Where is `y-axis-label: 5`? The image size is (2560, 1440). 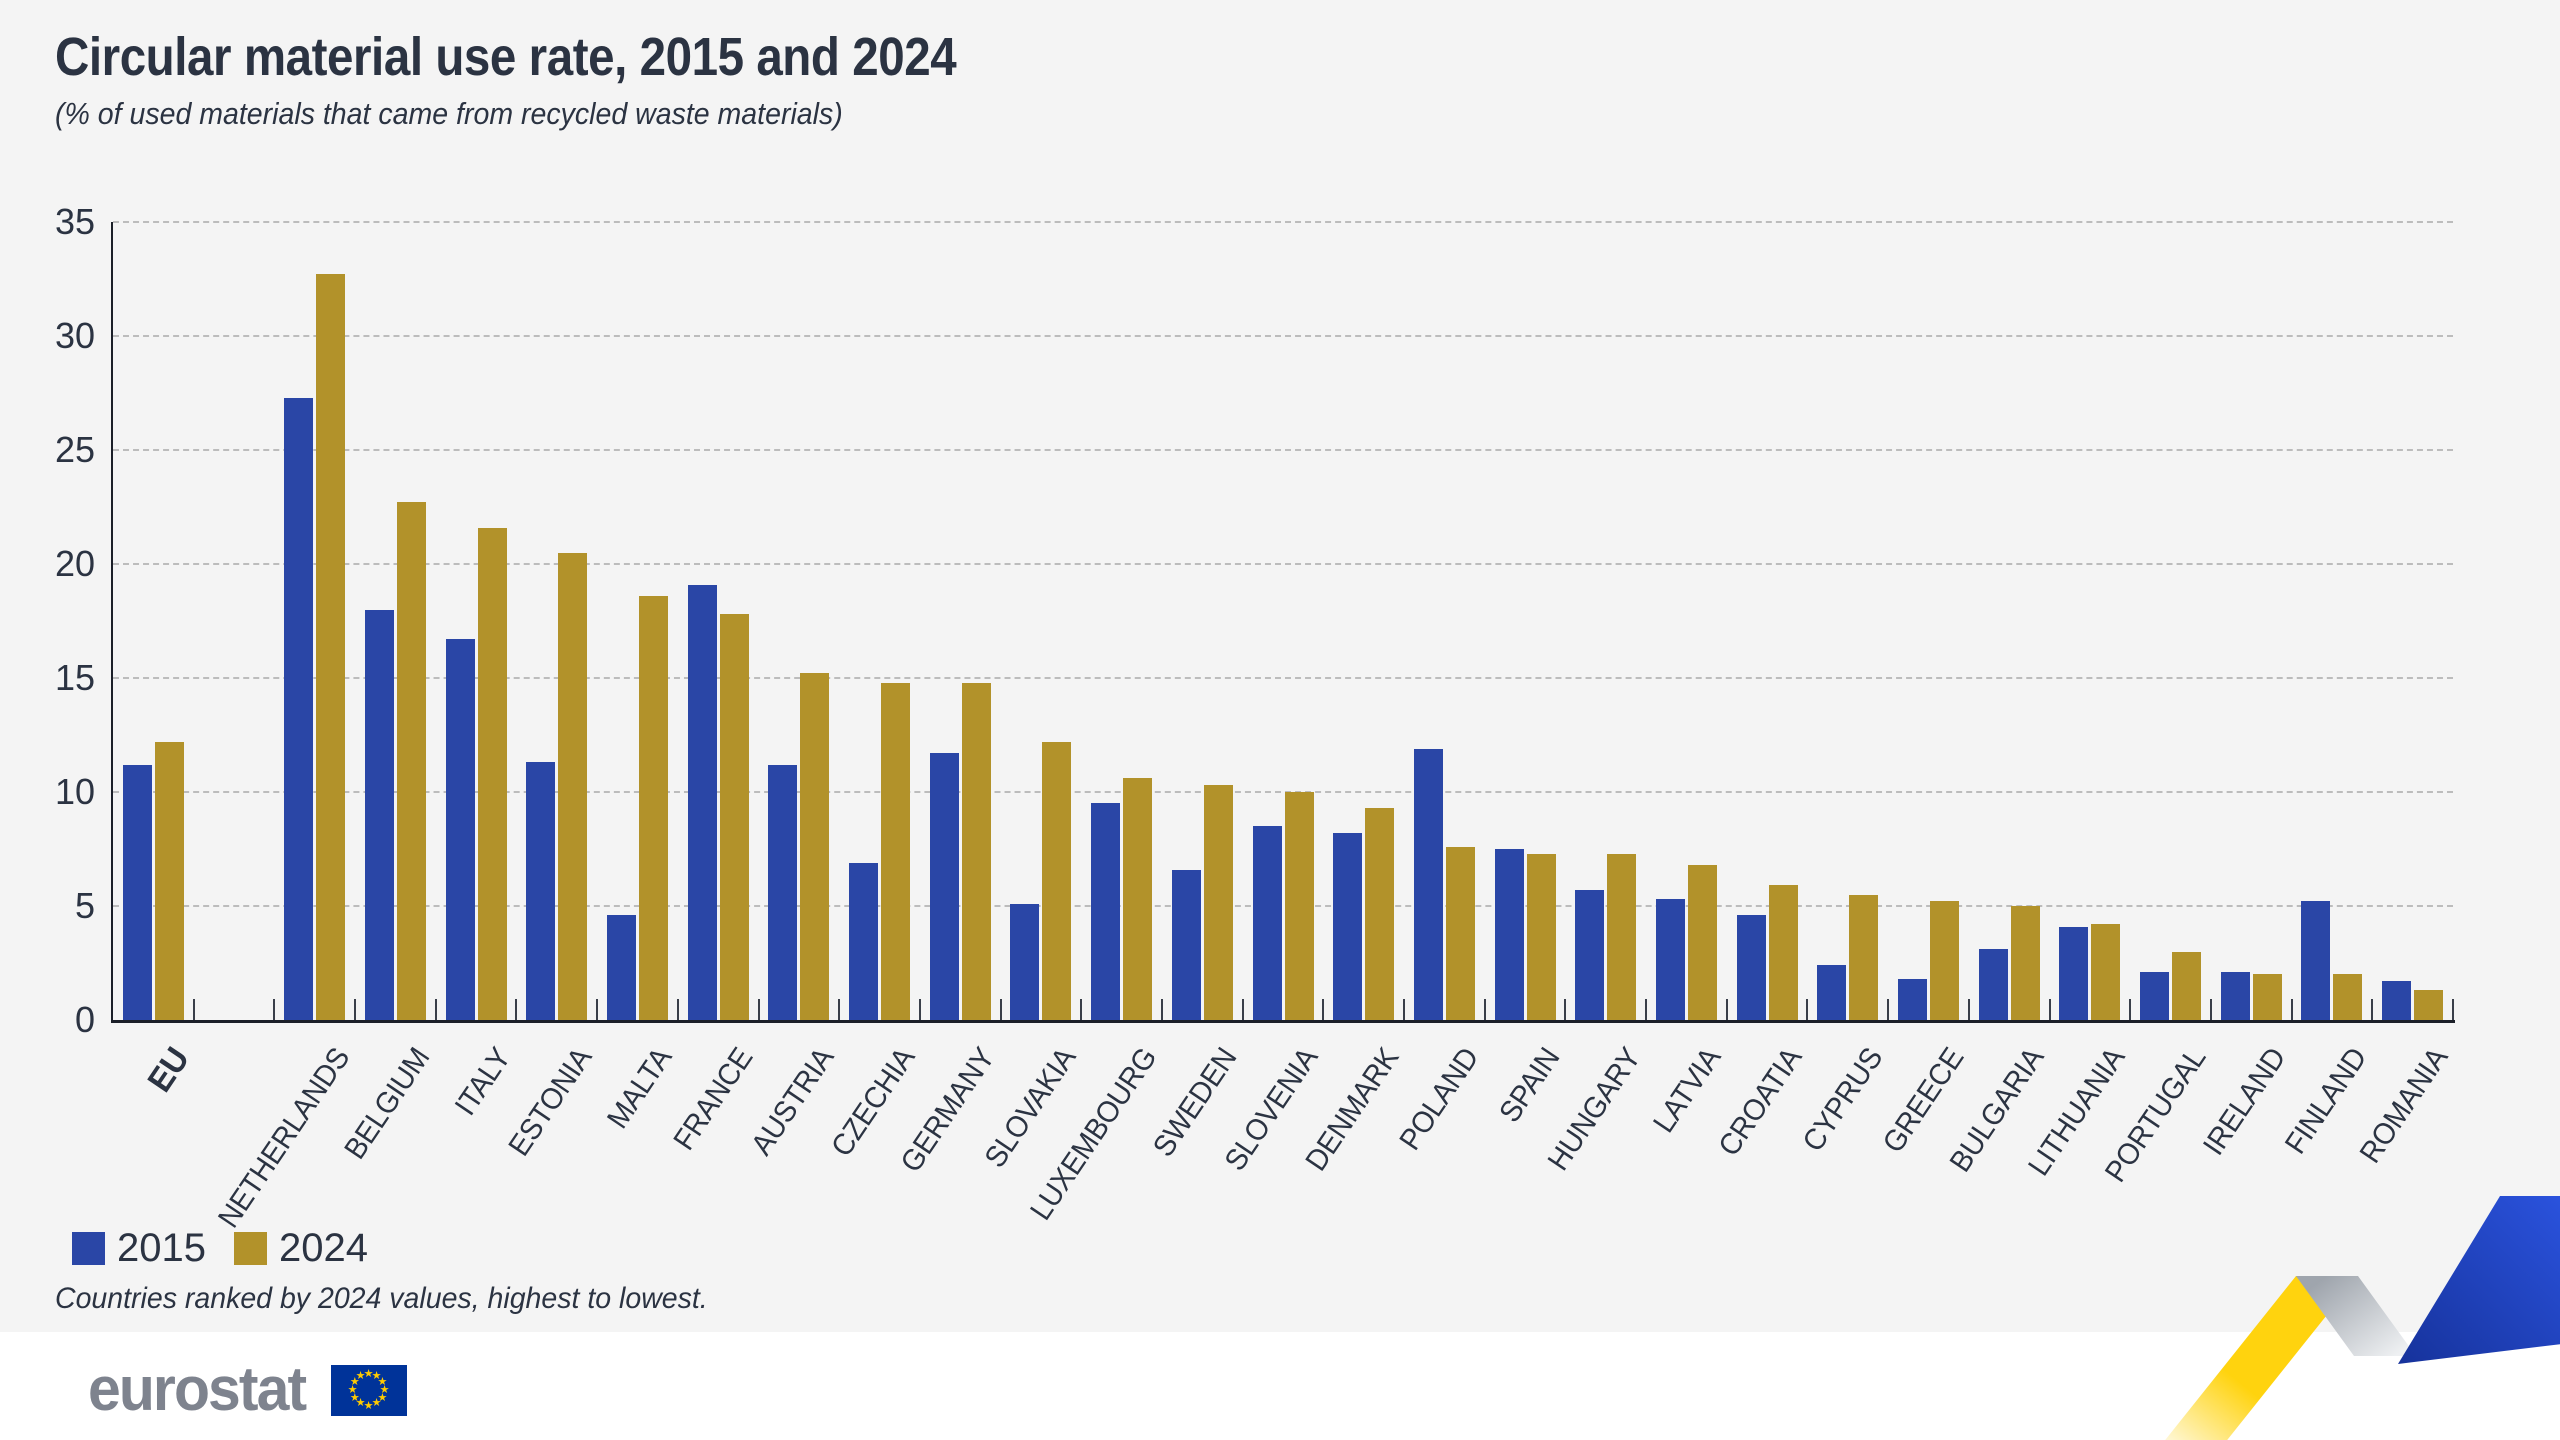
y-axis-label: 5 is located at coordinates (84, 905).